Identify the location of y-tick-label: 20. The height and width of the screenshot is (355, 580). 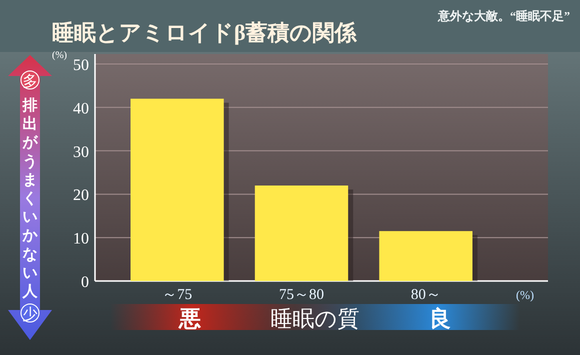
(81, 195).